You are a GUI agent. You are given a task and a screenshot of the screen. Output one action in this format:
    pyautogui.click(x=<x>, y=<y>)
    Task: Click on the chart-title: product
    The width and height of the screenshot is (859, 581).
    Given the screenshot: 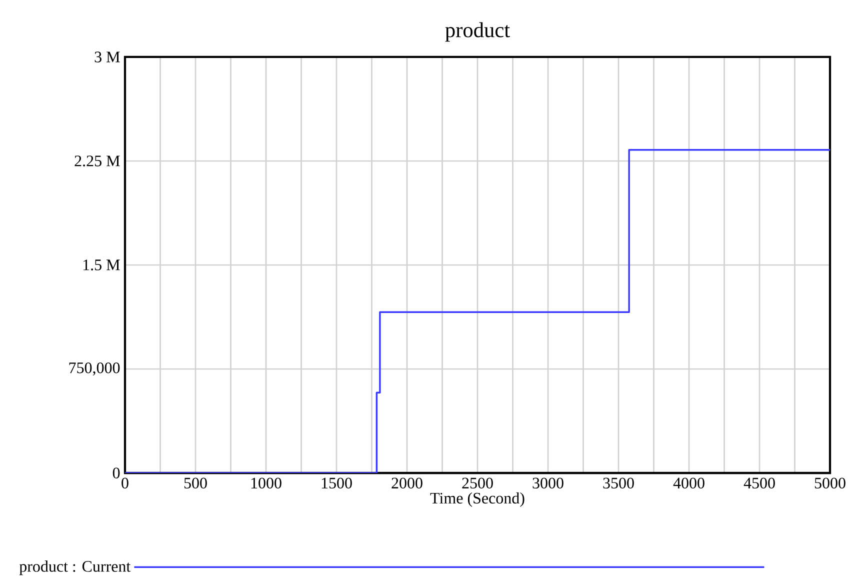 What is the action you would take?
    pyautogui.click(x=477, y=32)
    